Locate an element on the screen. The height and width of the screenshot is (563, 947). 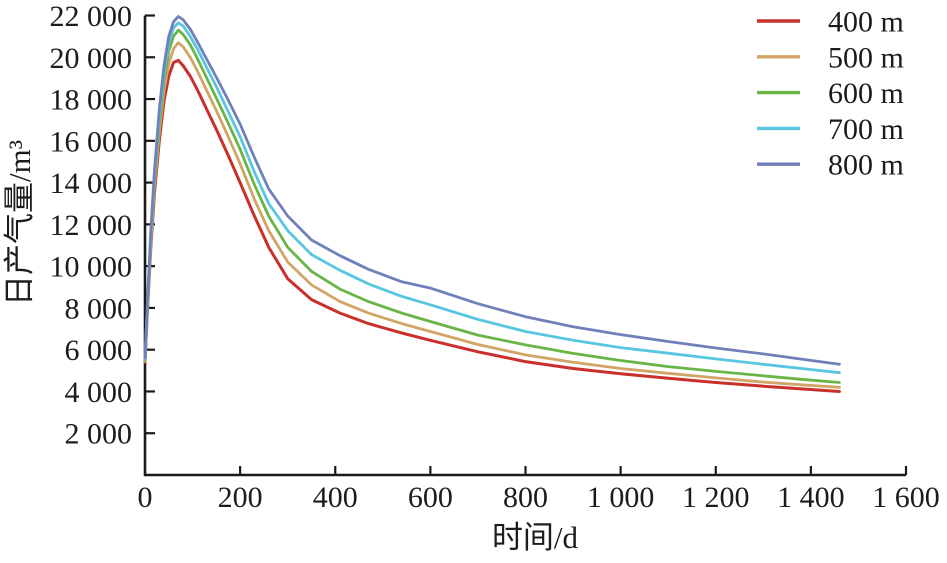
legend-label: 600 m is located at coordinates (866, 93).